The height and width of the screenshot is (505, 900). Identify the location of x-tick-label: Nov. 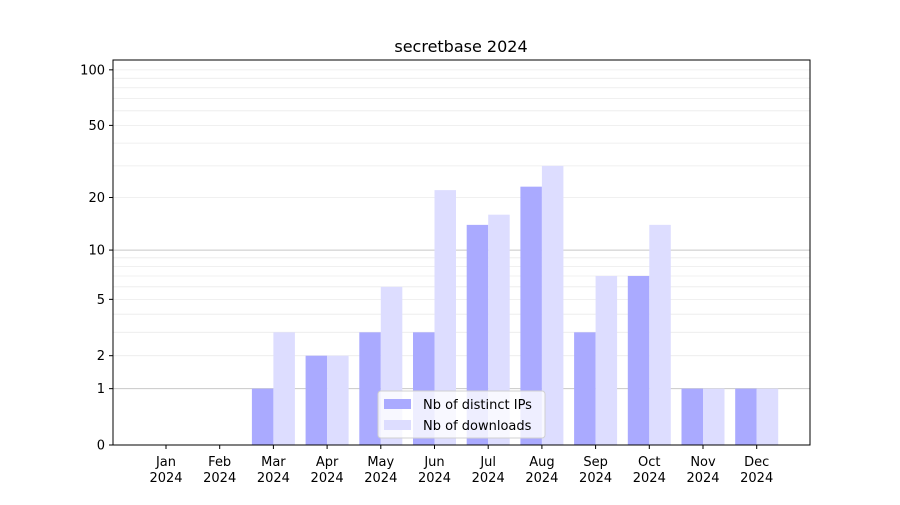
(703, 462).